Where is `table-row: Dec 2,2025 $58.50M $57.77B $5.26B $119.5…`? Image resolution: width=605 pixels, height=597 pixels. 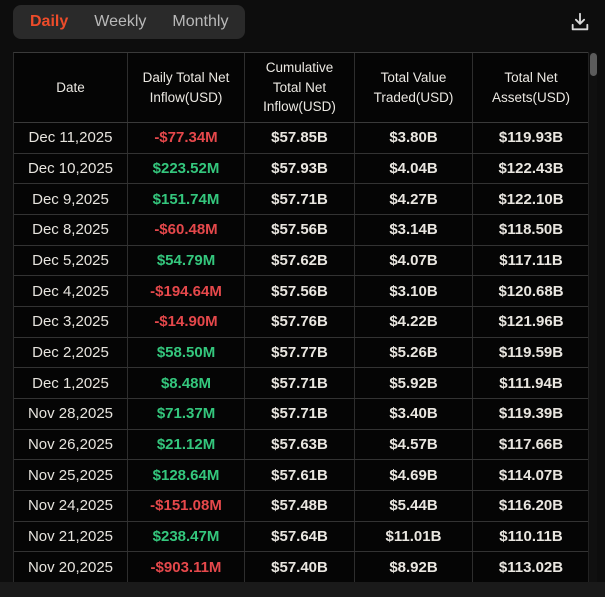
table-row: Dec 2,2025 $58.50M $57.77B $5.26B $119.5… is located at coordinates (301, 353).